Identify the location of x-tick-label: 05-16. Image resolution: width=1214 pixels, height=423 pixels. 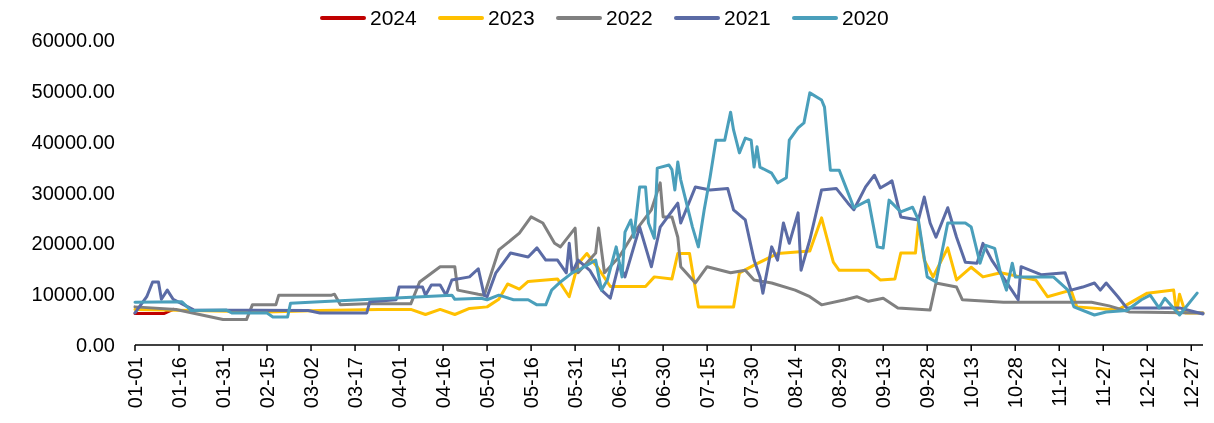
(531, 383).